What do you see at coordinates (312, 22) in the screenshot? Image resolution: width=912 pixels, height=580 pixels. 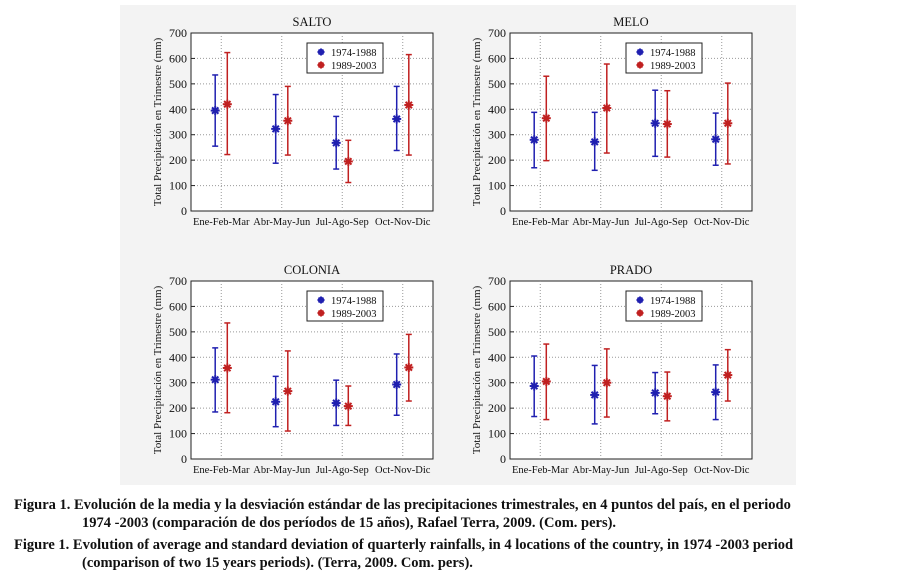 I see `chart-title: SALTO` at bounding box center [312, 22].